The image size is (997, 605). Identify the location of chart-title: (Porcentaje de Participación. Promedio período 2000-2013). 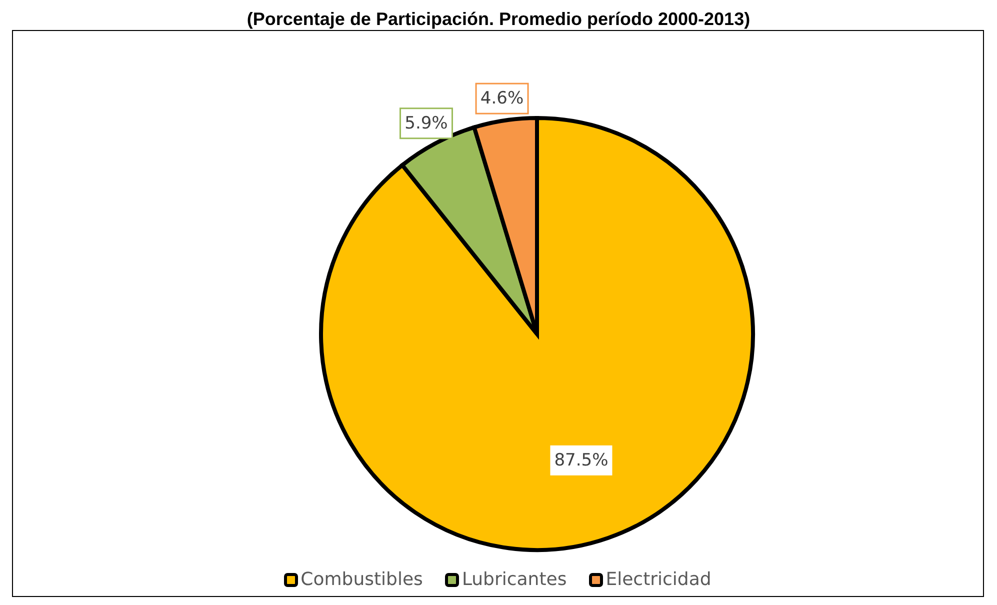
(499, 19).